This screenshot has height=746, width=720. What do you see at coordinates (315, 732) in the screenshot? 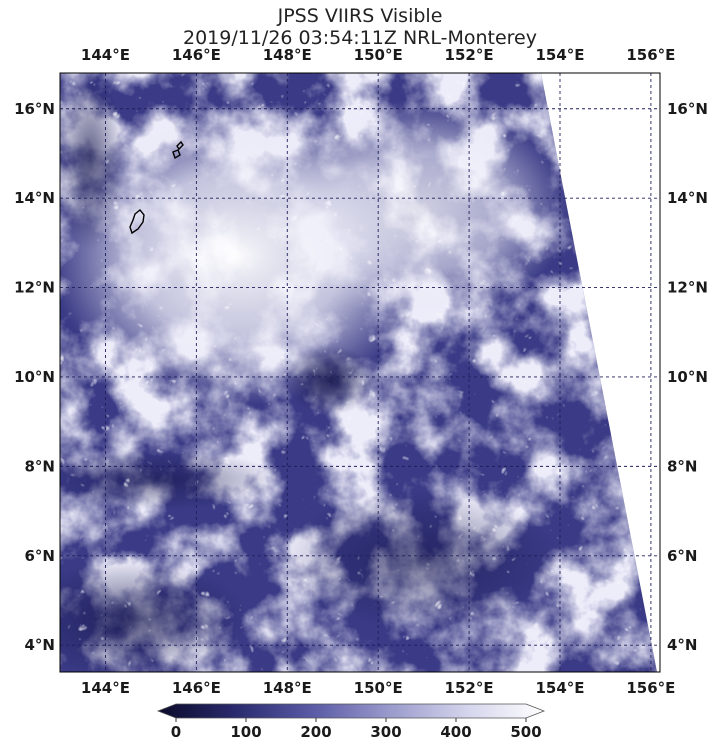
I see `colorbar-tick-label: 200` at bounding box center [315, 732].